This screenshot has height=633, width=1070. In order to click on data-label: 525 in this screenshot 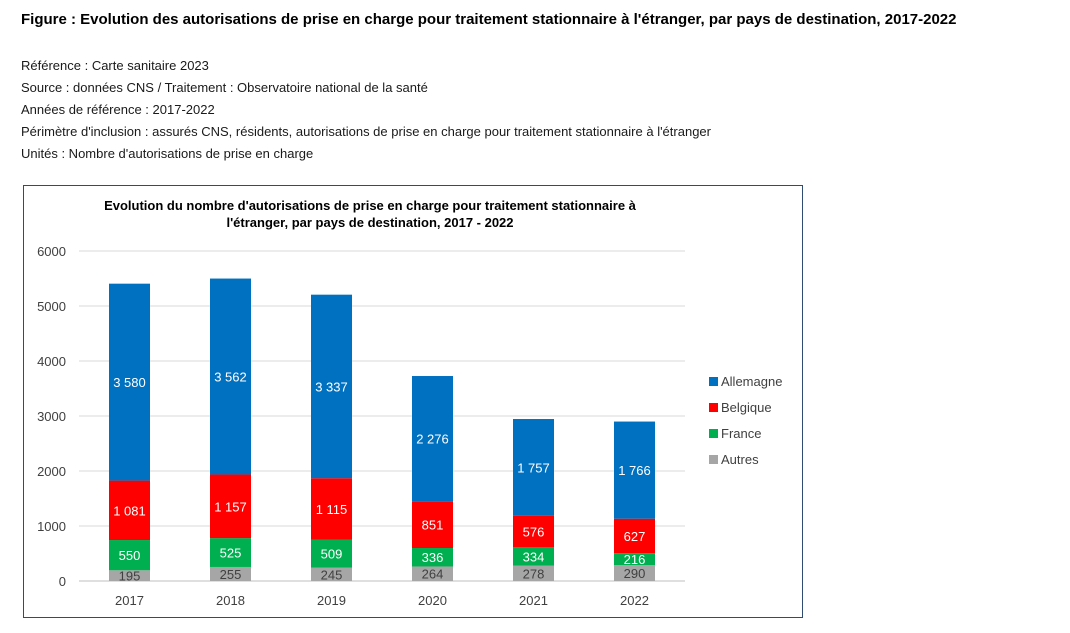, I will do `click(231, 553)`.